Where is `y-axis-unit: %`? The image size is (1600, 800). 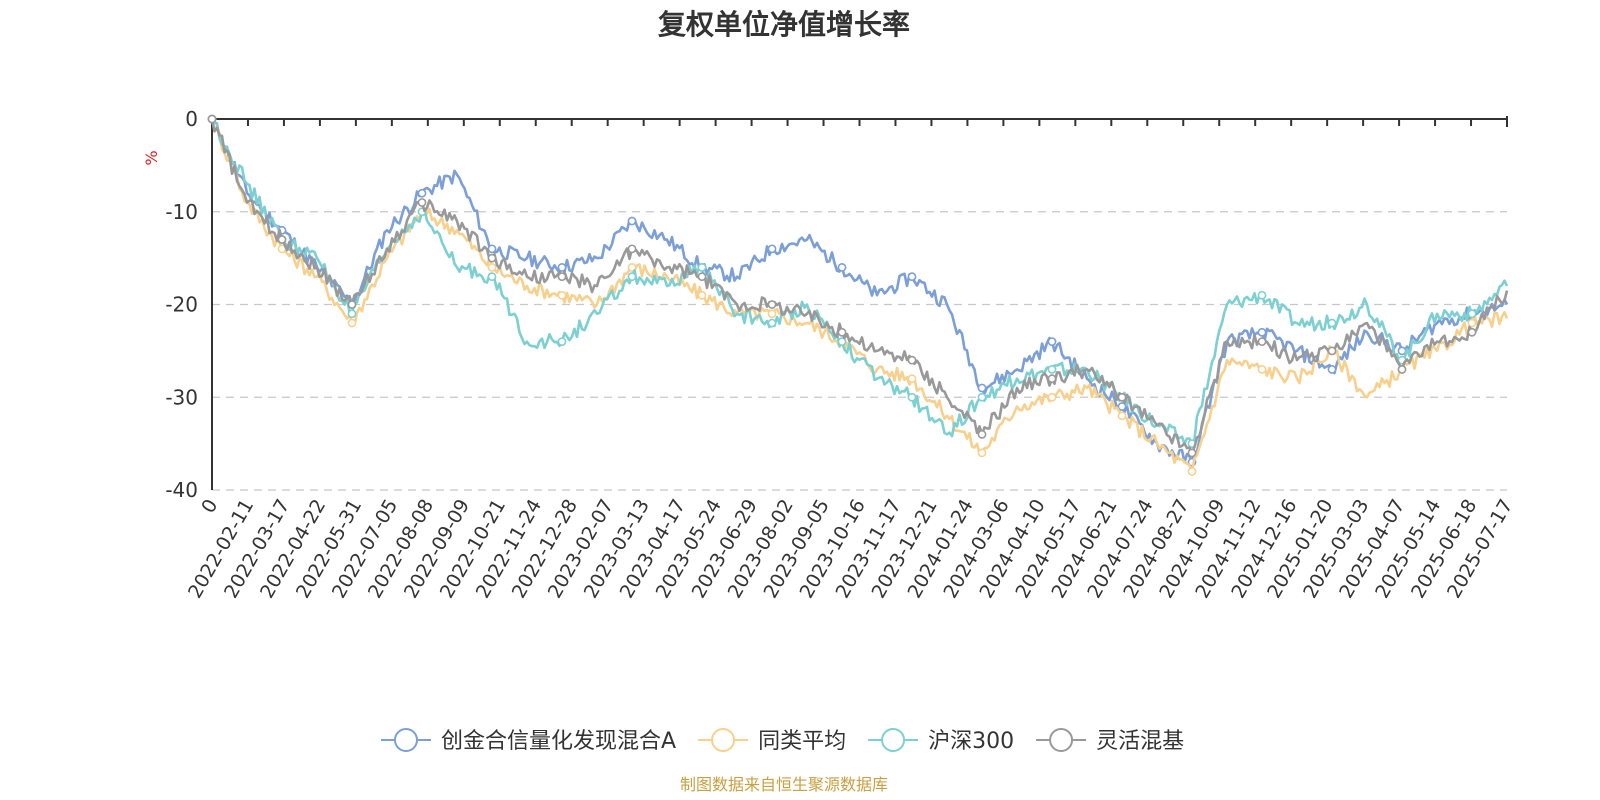
y-axis-unit: % is located at coordinates (151, 157).